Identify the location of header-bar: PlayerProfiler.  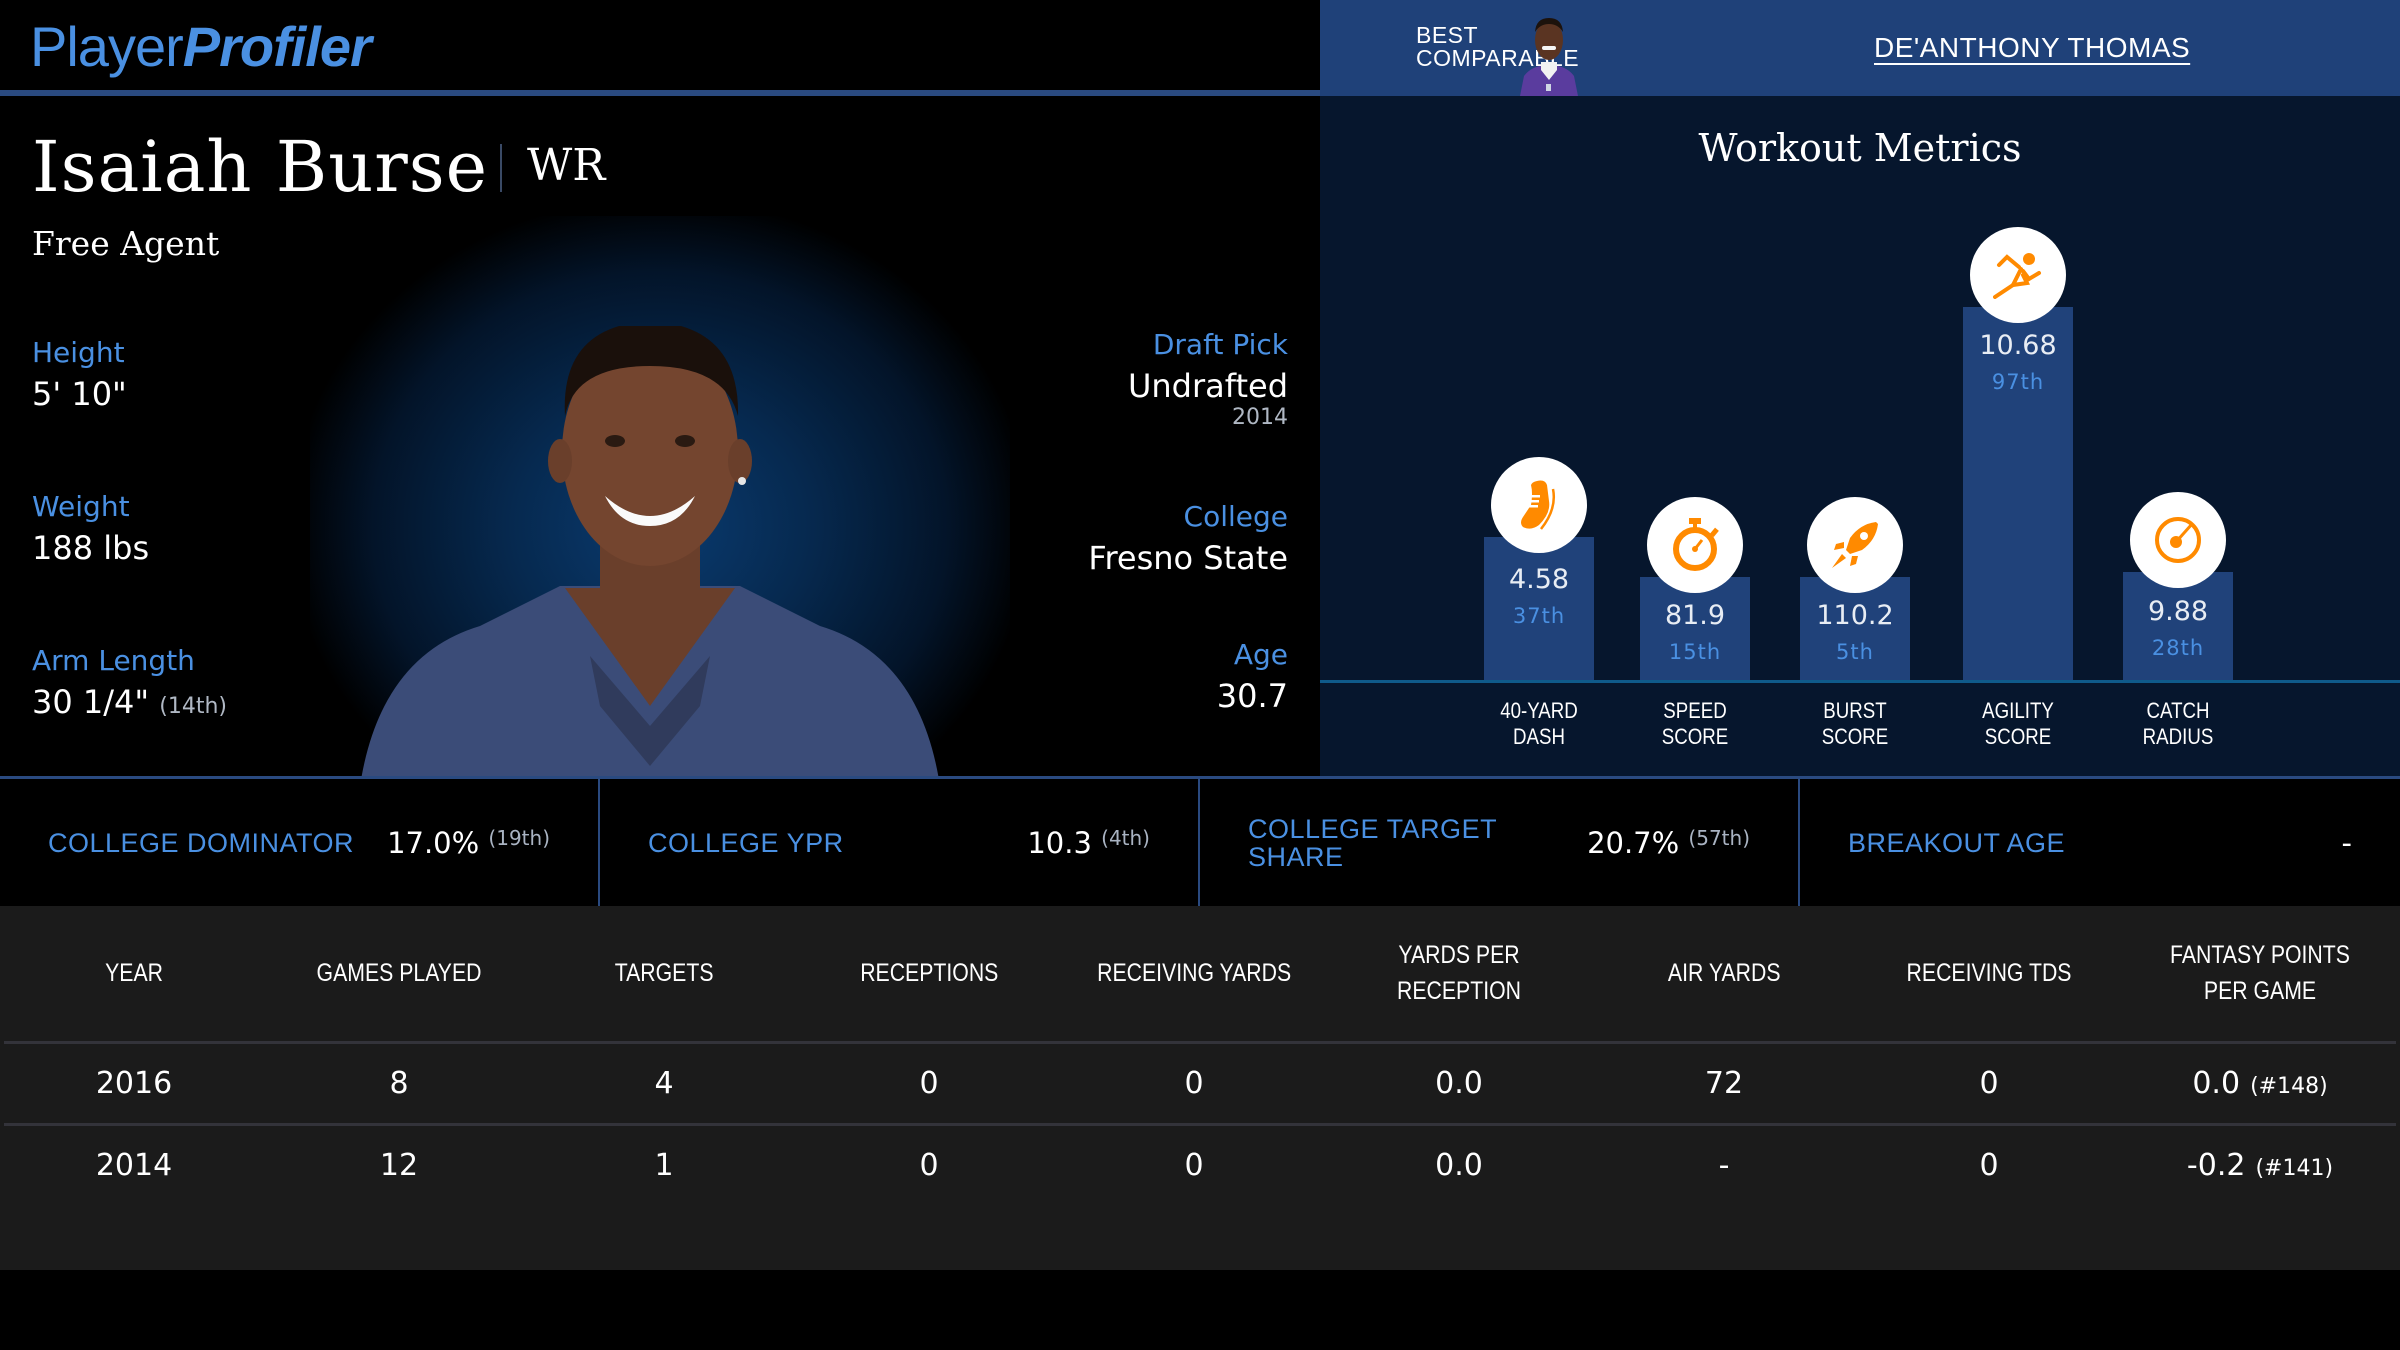
(660, 45).